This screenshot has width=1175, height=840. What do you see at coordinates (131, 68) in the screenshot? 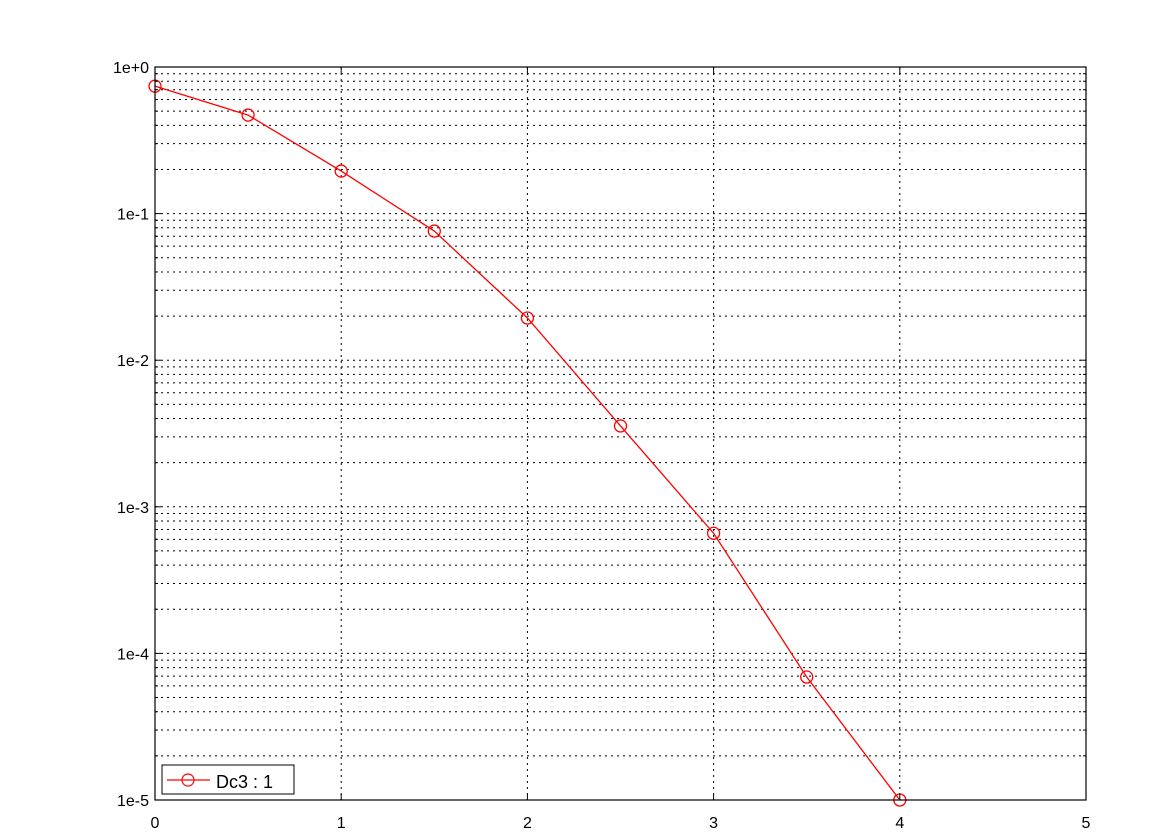
I see `y-tick-label: 1e+0` at bounding box center [131, 68].